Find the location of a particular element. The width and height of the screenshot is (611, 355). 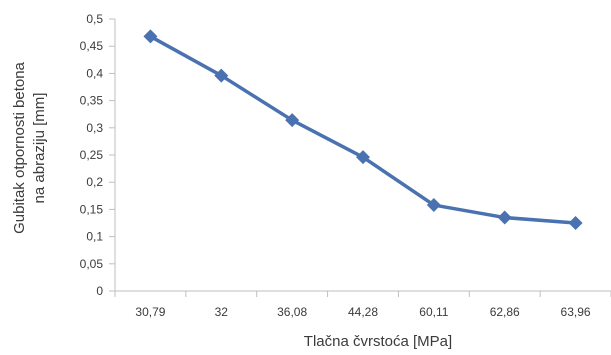

y-tick-label: 0,3 is located at coordinates (94, 128).